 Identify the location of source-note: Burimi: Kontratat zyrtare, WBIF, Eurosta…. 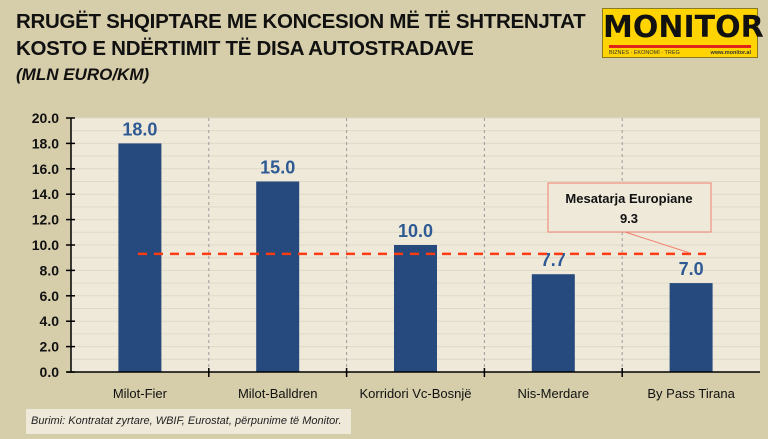
(188, 421).